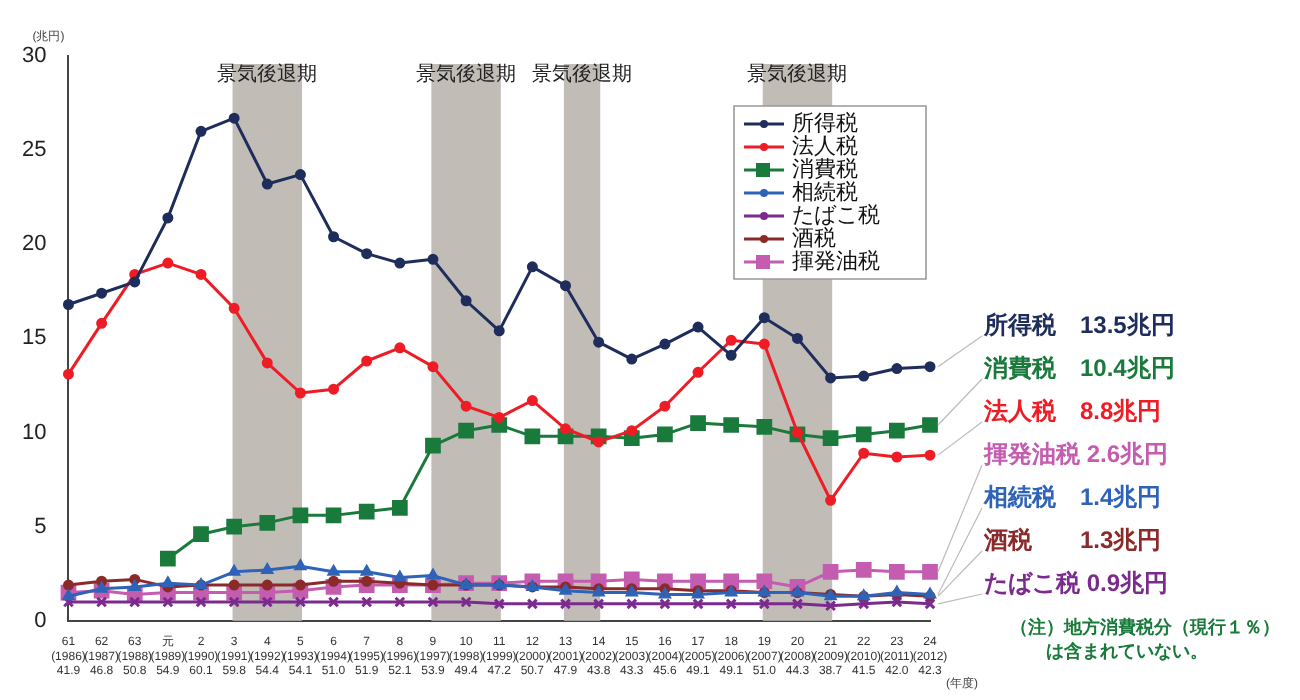 This screenshot has width=1300, height=700. I want to click on text: （注）地方消費税分（現行１％）は含まれていない。, so click(1145, 638).